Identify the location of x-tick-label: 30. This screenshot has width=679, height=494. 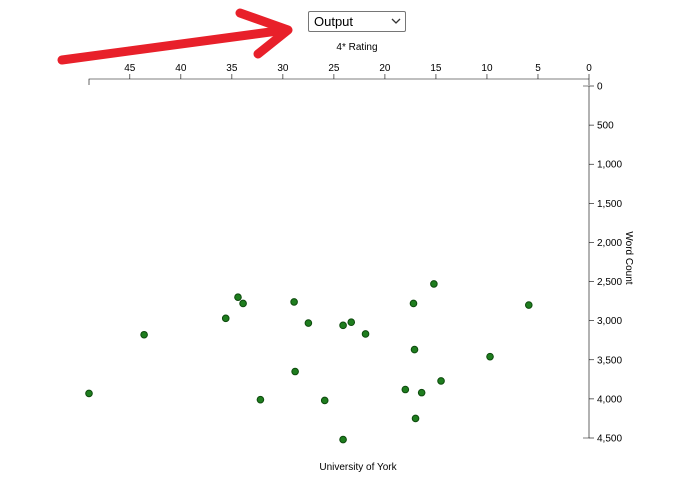
(283, 68).